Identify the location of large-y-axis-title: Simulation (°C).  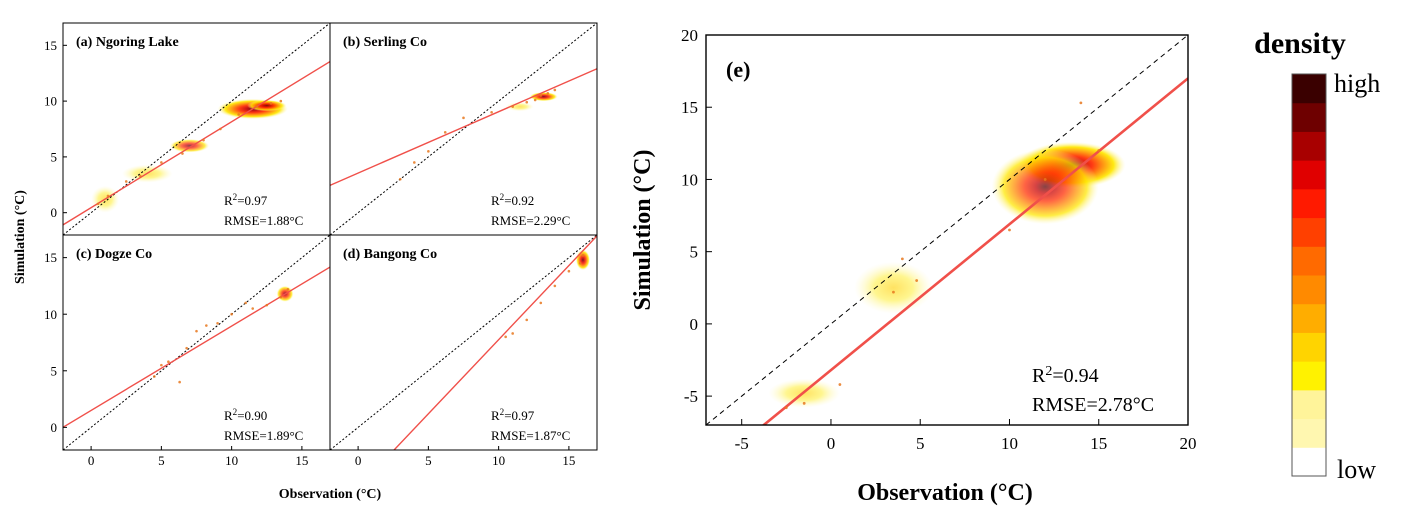
(643, 230).